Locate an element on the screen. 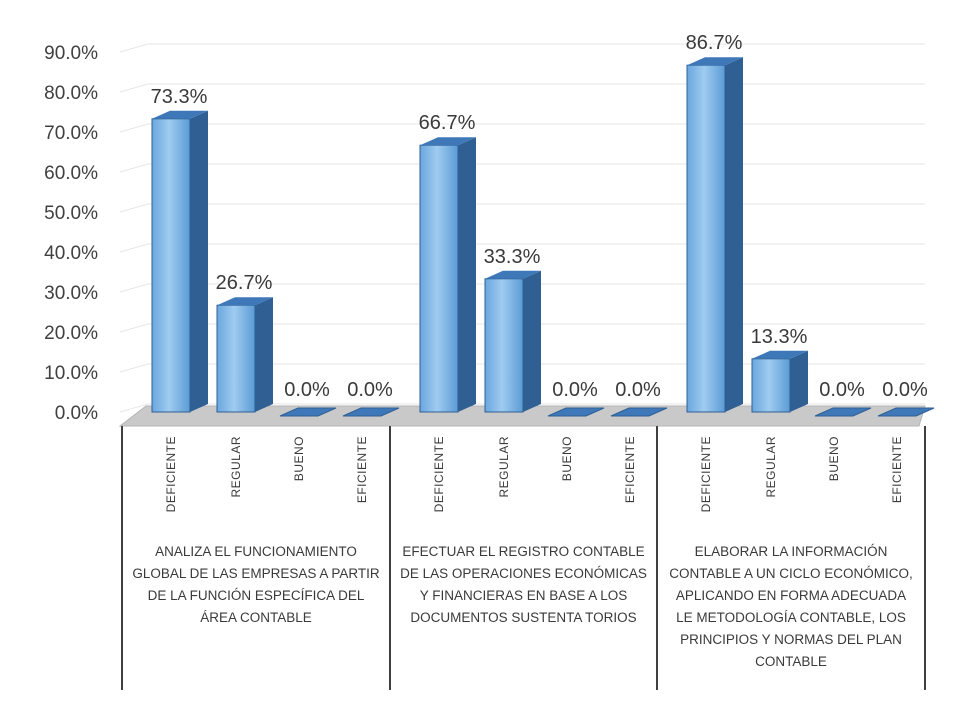  y-tick-label: 80.0% is located at coordinates (71, 93).